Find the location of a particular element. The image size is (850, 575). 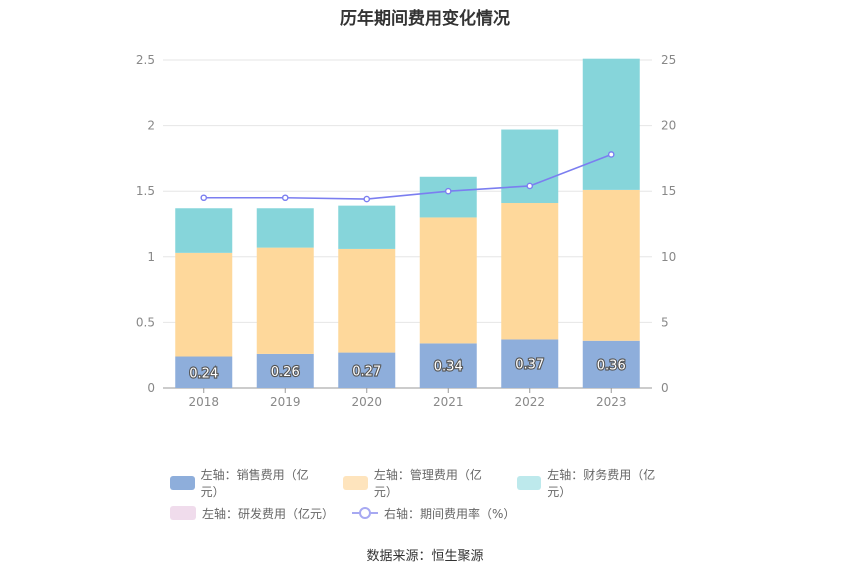

legend-swatch-rate is located at coordinates (365, 513).